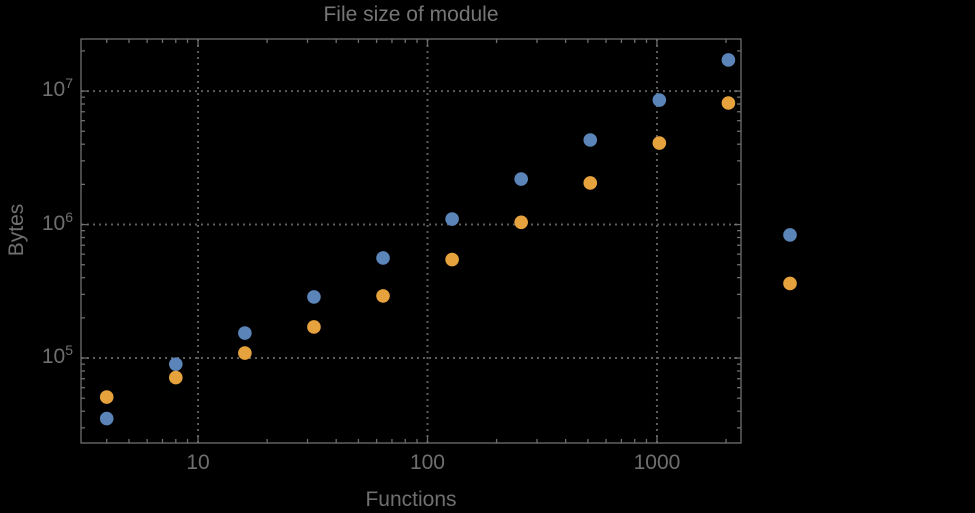 The width and height of the screenshot is (975, 513). Describe the element at coordinates (198, 462) in the screenshot. I see `x-tick-label: 10` at that location.